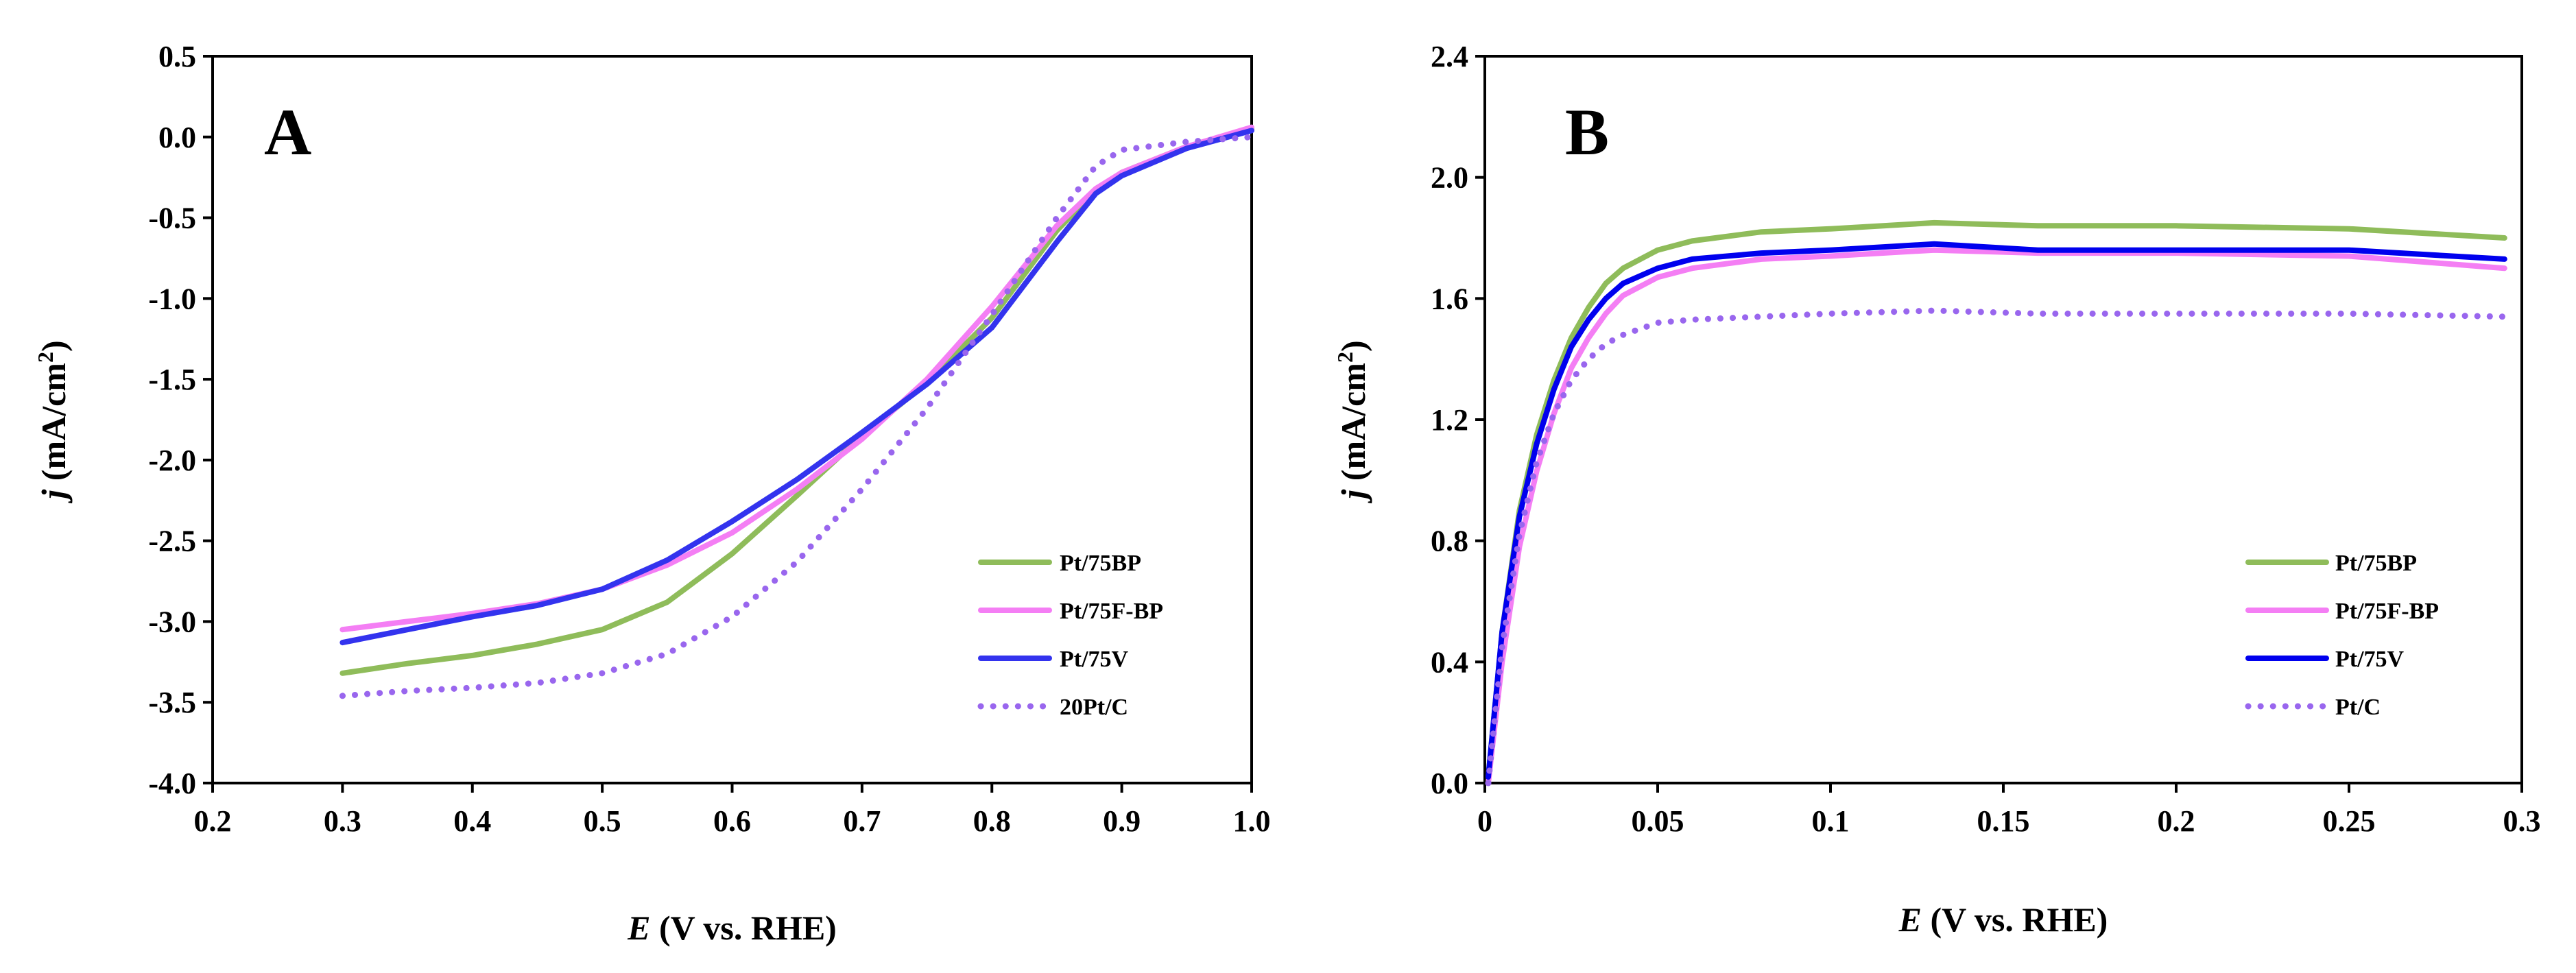 This screenshot has width=2576, height=973. What do you see at coordinates (1122, 821) in the screenshot?
I see `x-tick-label: 0.9` at bounding box center [1122, 821].